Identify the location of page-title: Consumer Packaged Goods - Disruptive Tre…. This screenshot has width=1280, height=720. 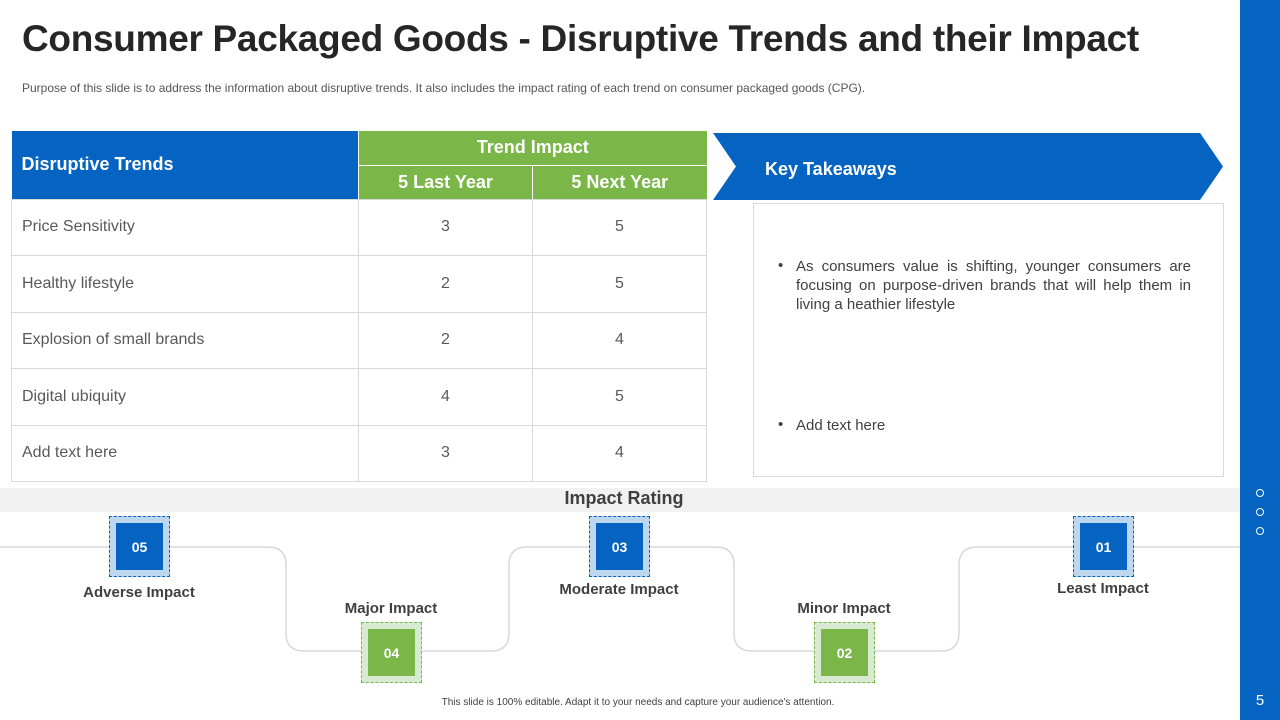
(580, 38).